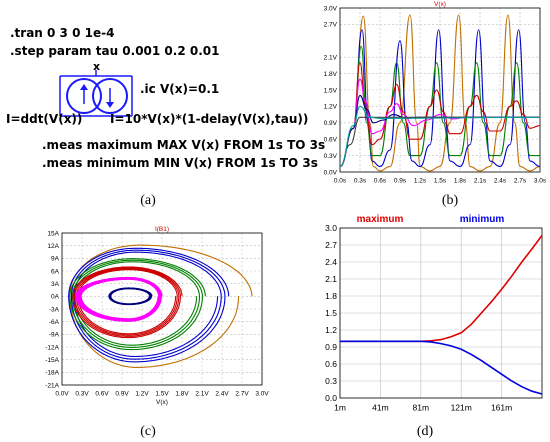  I want to click on x-tick-label: 3.0s, so click(540, 181).